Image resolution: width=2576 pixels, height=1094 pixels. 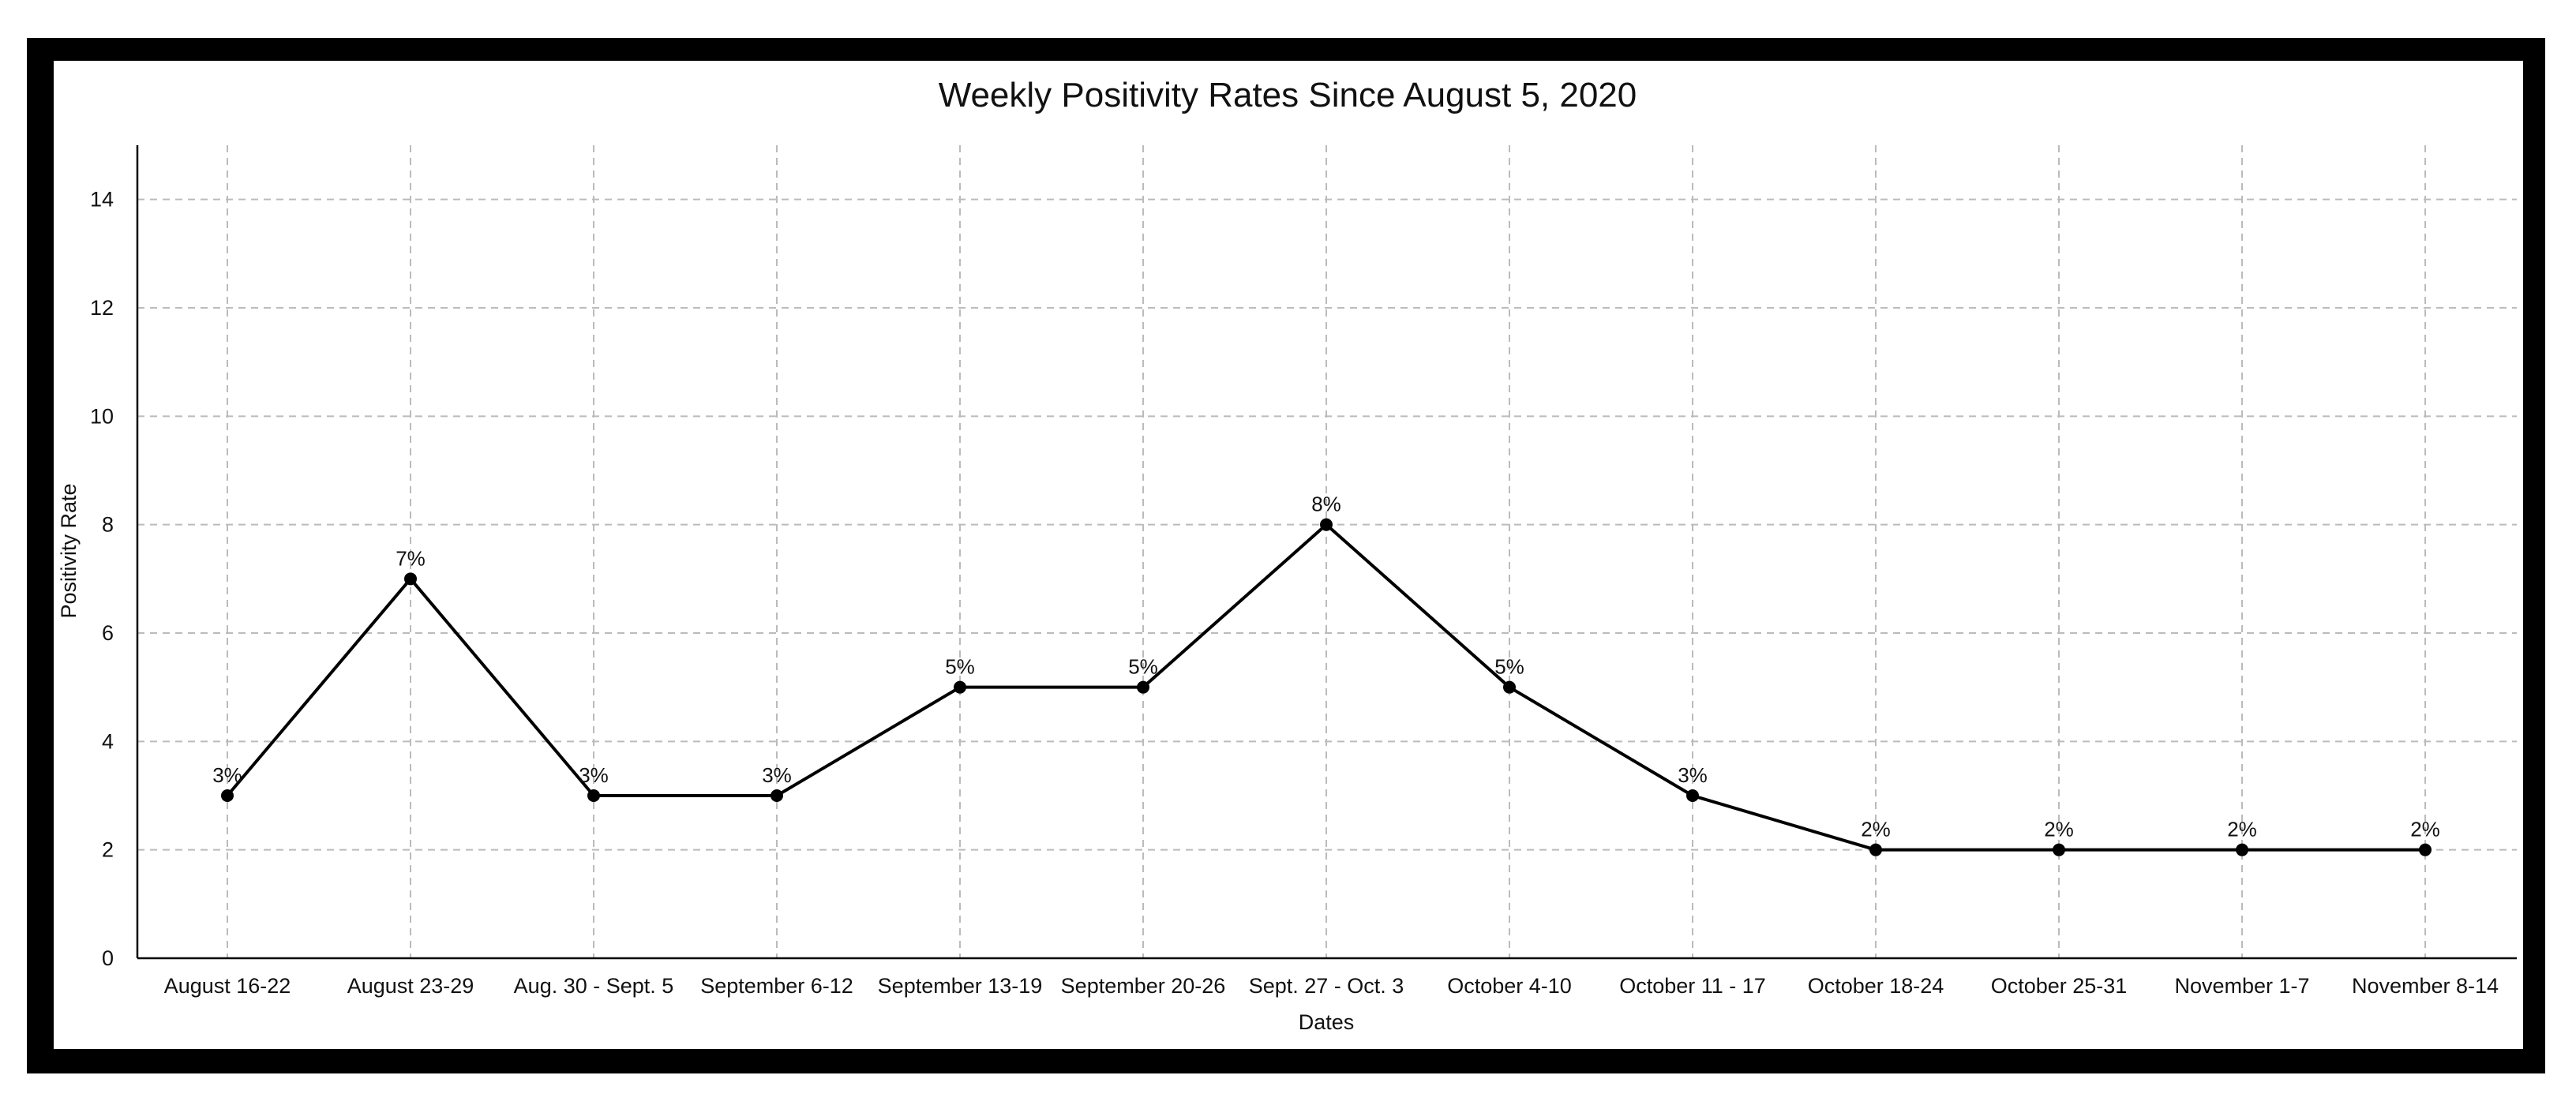 What do you see at coordinates (410, 986) in the screenshot?
I see `x-tick-label: August 23-29` at bounding box center [410, 986].